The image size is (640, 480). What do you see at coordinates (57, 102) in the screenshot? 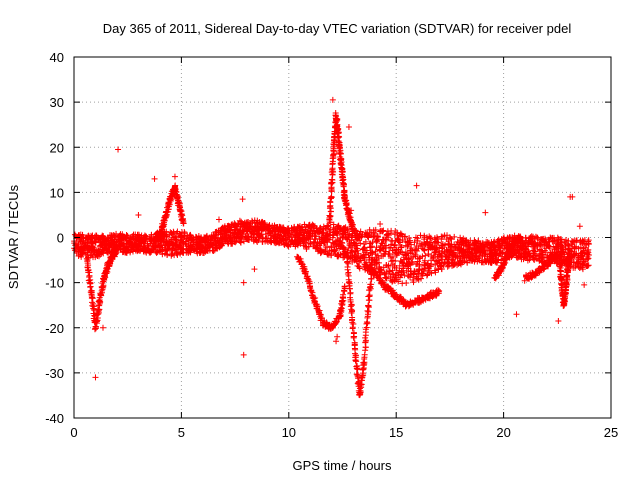
I see `y-tick-label: 30` at bounding box center [57, 102].